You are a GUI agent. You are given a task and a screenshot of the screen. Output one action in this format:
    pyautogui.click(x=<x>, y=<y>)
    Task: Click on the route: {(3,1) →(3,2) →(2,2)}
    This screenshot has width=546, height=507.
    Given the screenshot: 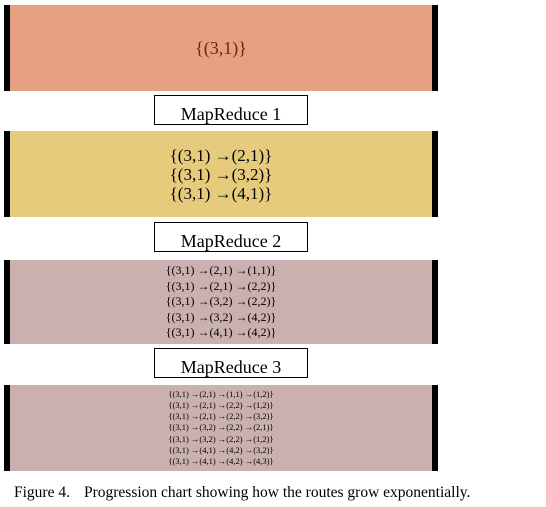 What is the action you would take?
    pyautogui.click(x=221, y=301)
    